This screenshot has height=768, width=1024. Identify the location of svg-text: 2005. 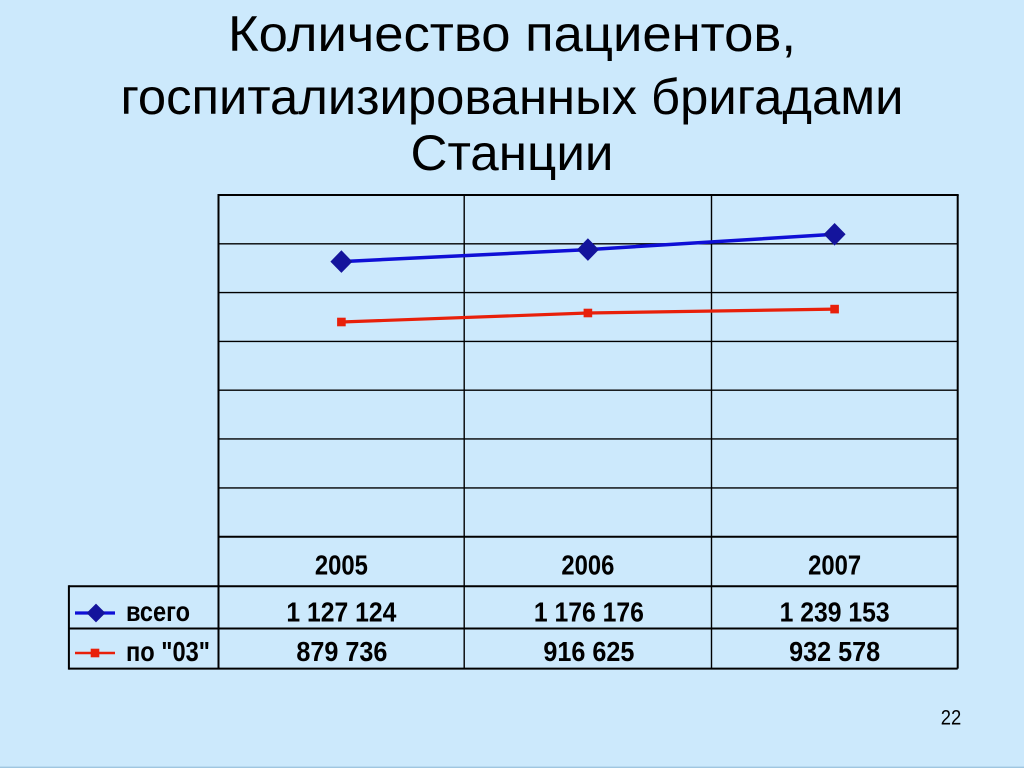
(341, 564).